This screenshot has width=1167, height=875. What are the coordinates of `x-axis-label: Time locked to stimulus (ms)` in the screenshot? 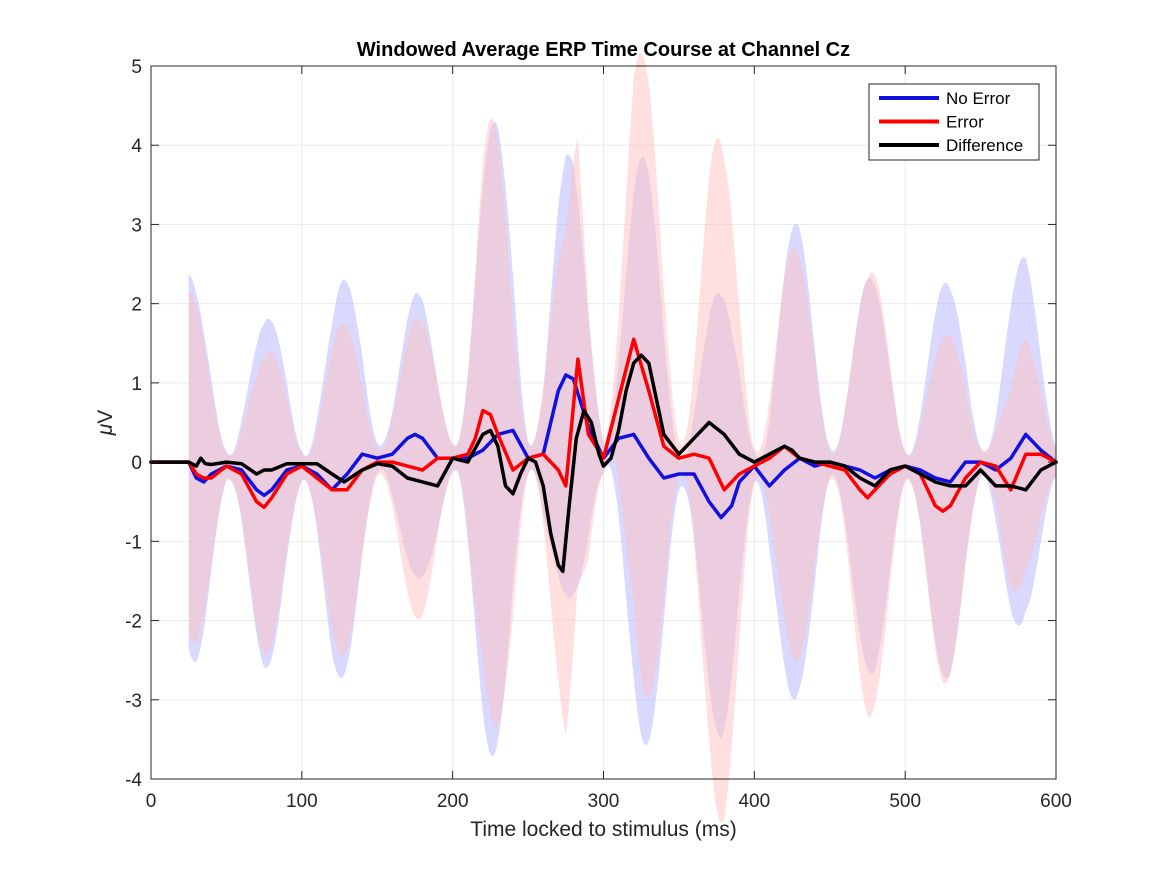 It's located at (603, 829).